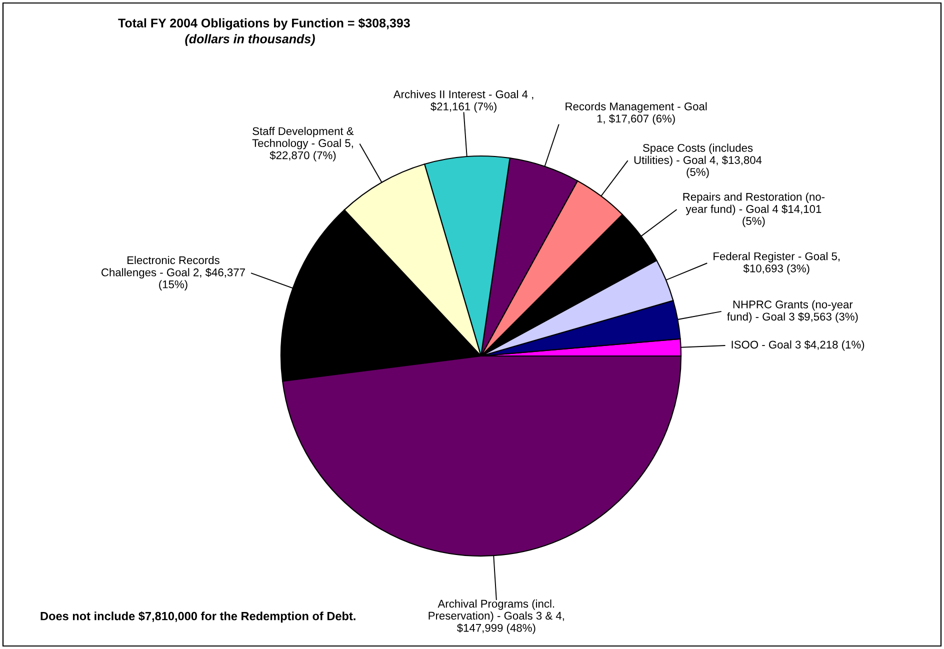 The width and height of the screenshot is (944, 649). What do you see at coordinates (754, 210) in the screenshot?
I see `slice-label: Repairs and Restoration (no- year fund) - Goal 4 $14,101 (5%)` at bounding box center [754, 210].